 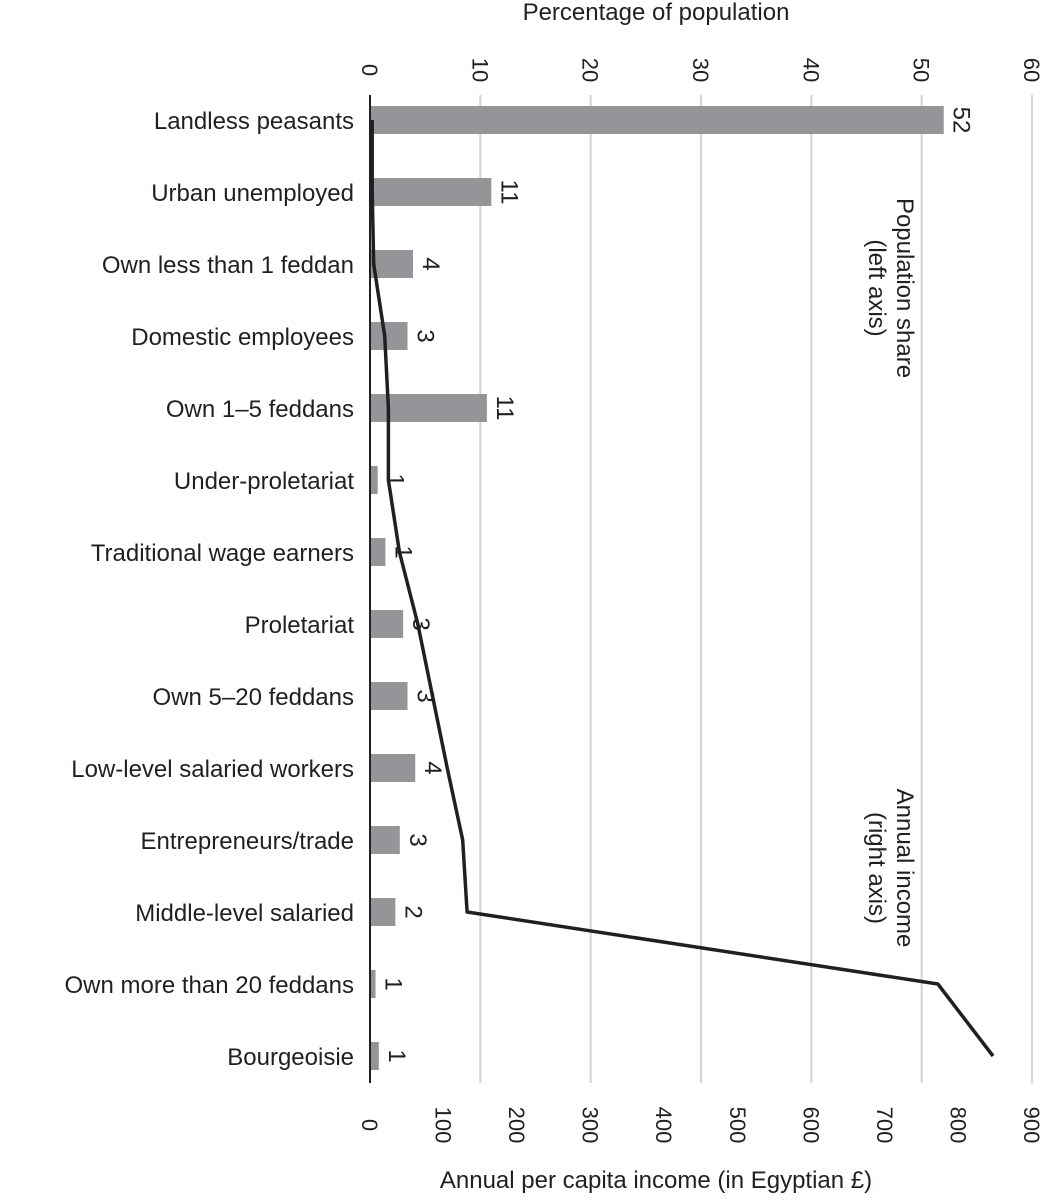 I want to click on annotation-text: Population share, so click(x=904, y=288).